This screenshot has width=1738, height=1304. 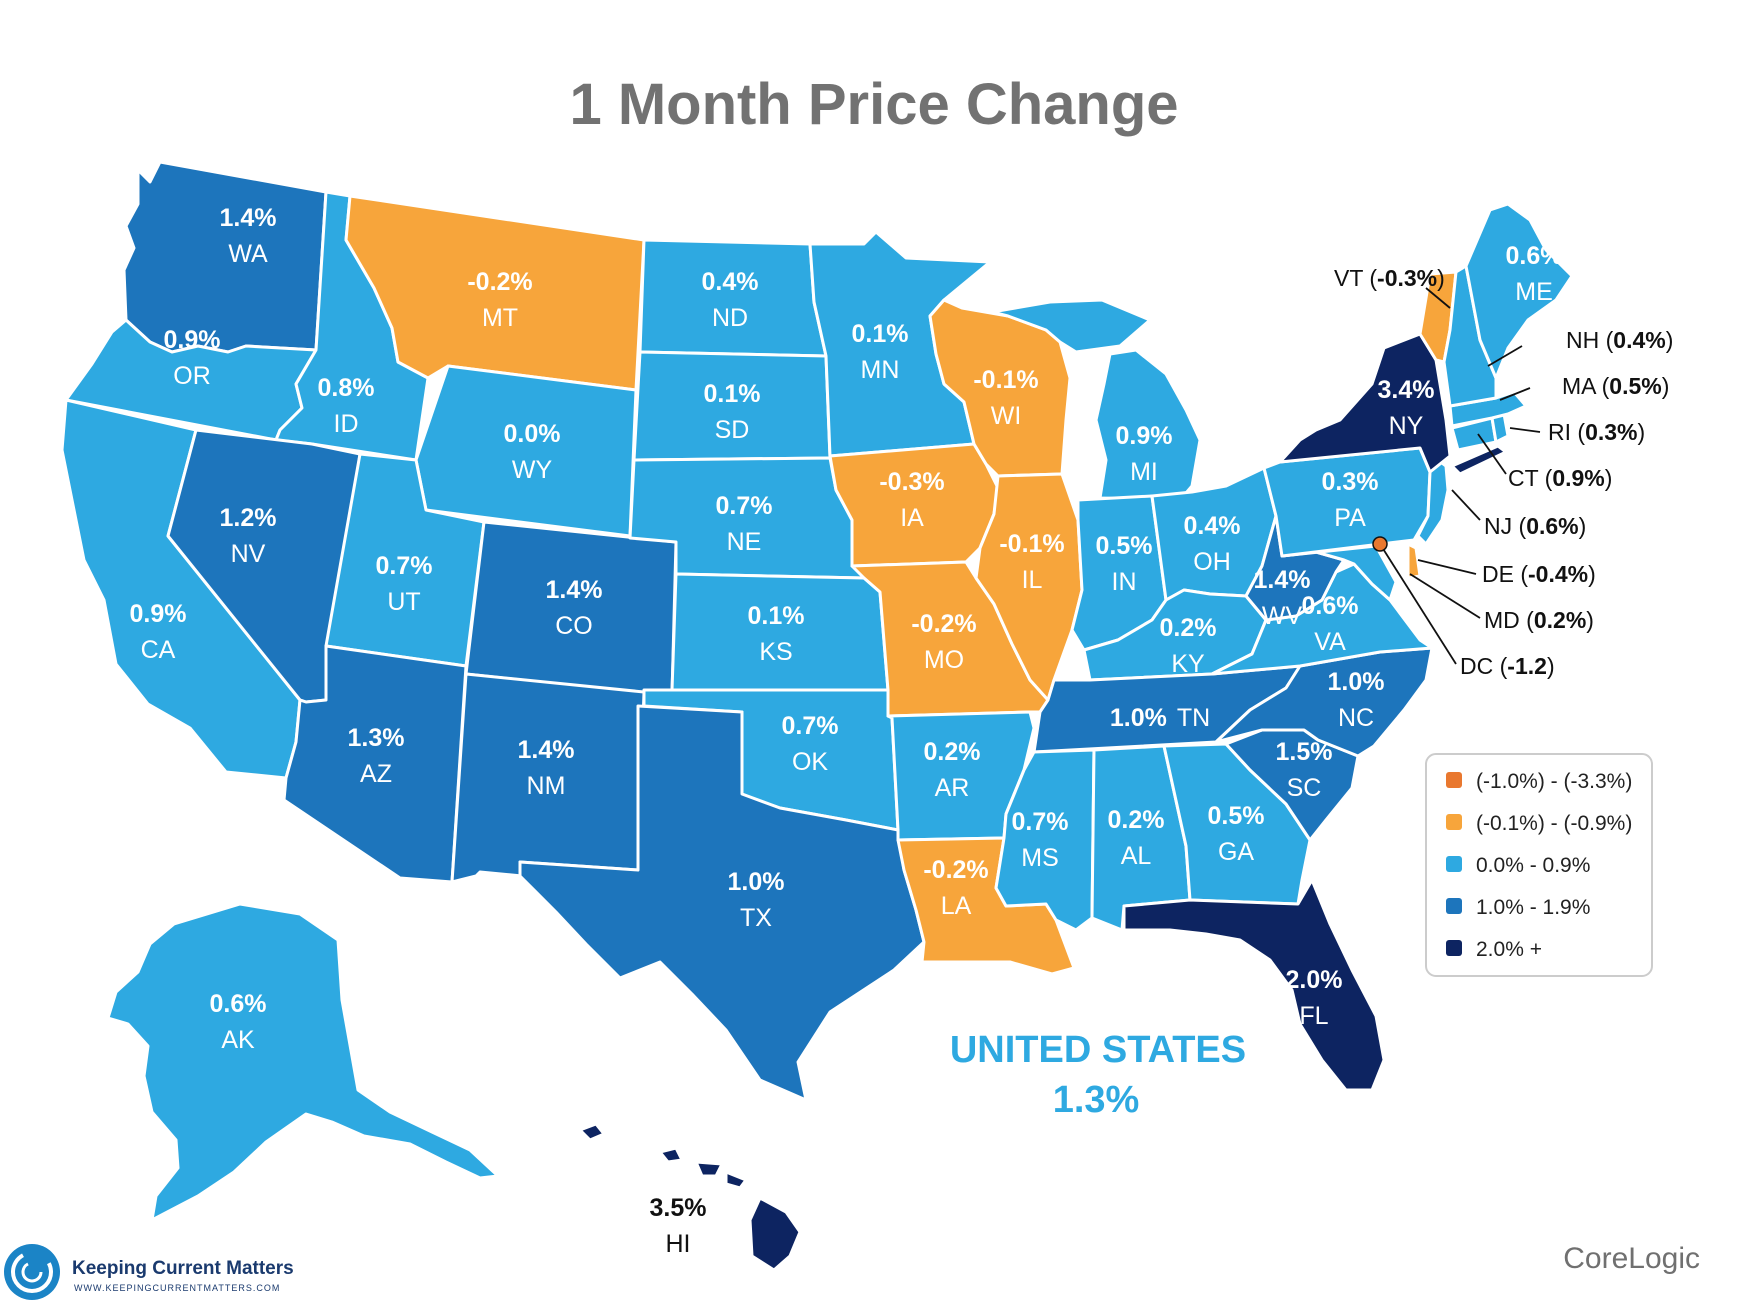 I want to click on state-label-ny: 3.4% NY, so click(x=1406, y=408).